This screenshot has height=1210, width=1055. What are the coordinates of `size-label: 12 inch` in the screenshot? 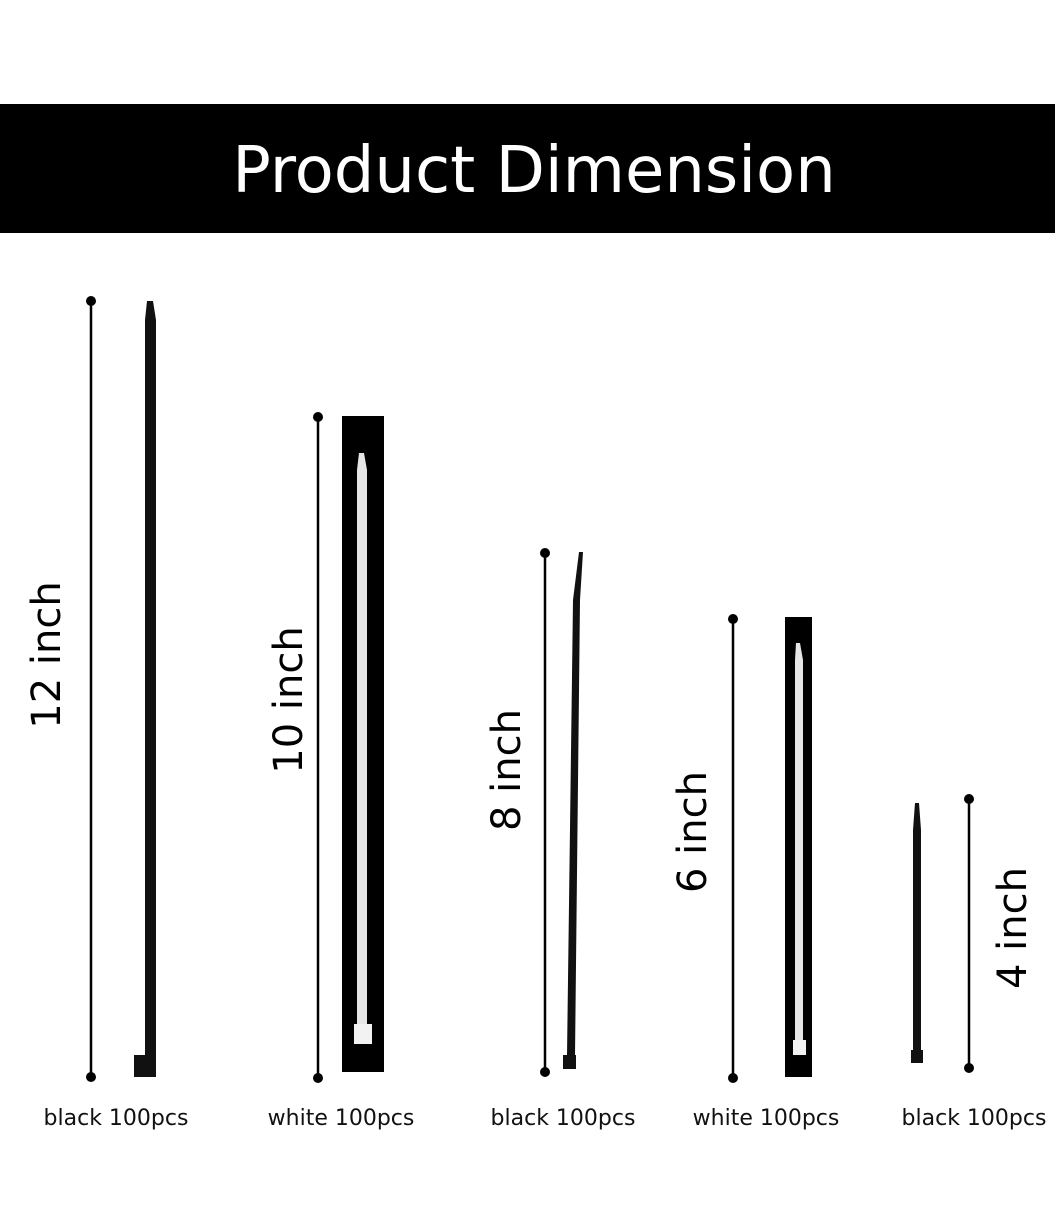 It's located at (47, 654).